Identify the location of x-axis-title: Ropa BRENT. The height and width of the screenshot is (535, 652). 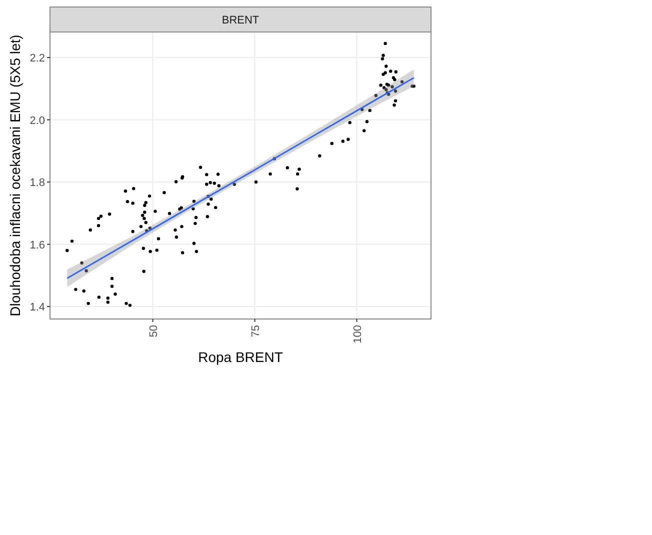
(241, 357).